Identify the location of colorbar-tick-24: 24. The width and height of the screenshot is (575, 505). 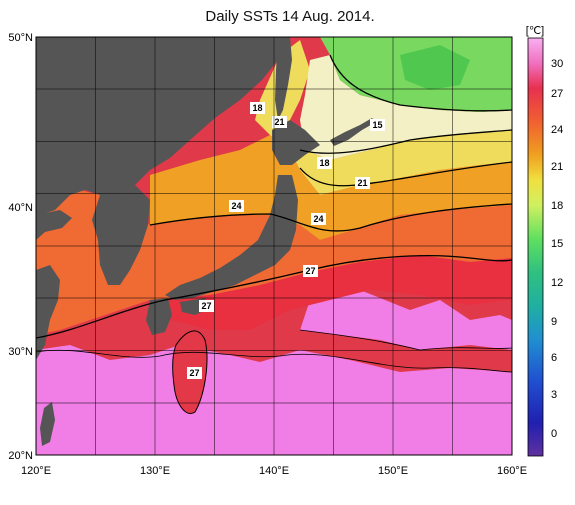
(557, 130).